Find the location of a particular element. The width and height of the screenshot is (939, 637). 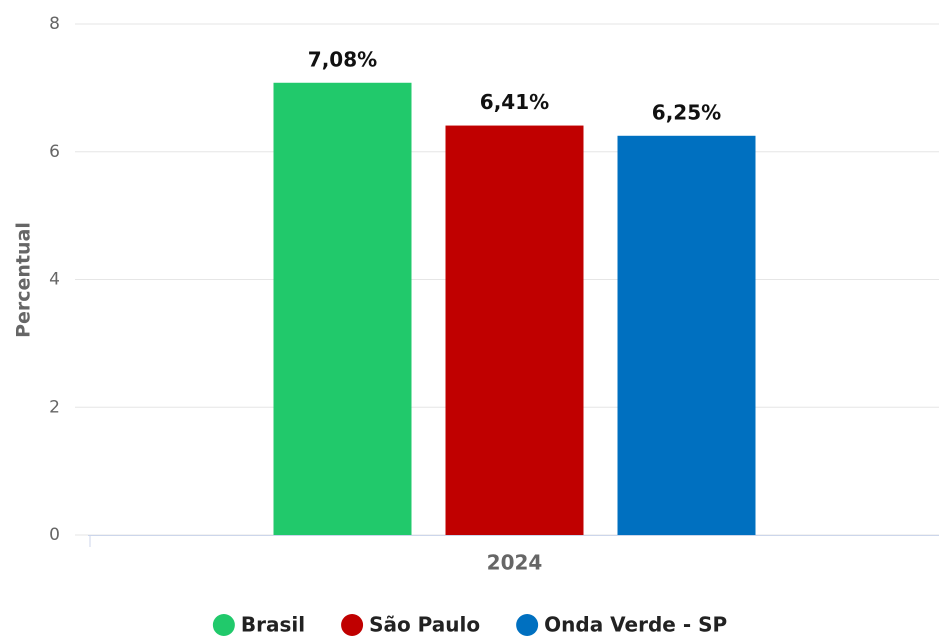

legend-label: Brasil is located at coordinates (273, 625).